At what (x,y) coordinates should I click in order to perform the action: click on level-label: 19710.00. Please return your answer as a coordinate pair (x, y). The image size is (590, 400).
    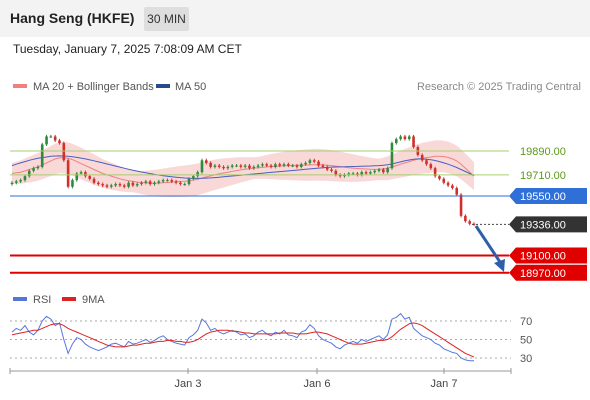
    Looking at the image, I should click on (543, 176).